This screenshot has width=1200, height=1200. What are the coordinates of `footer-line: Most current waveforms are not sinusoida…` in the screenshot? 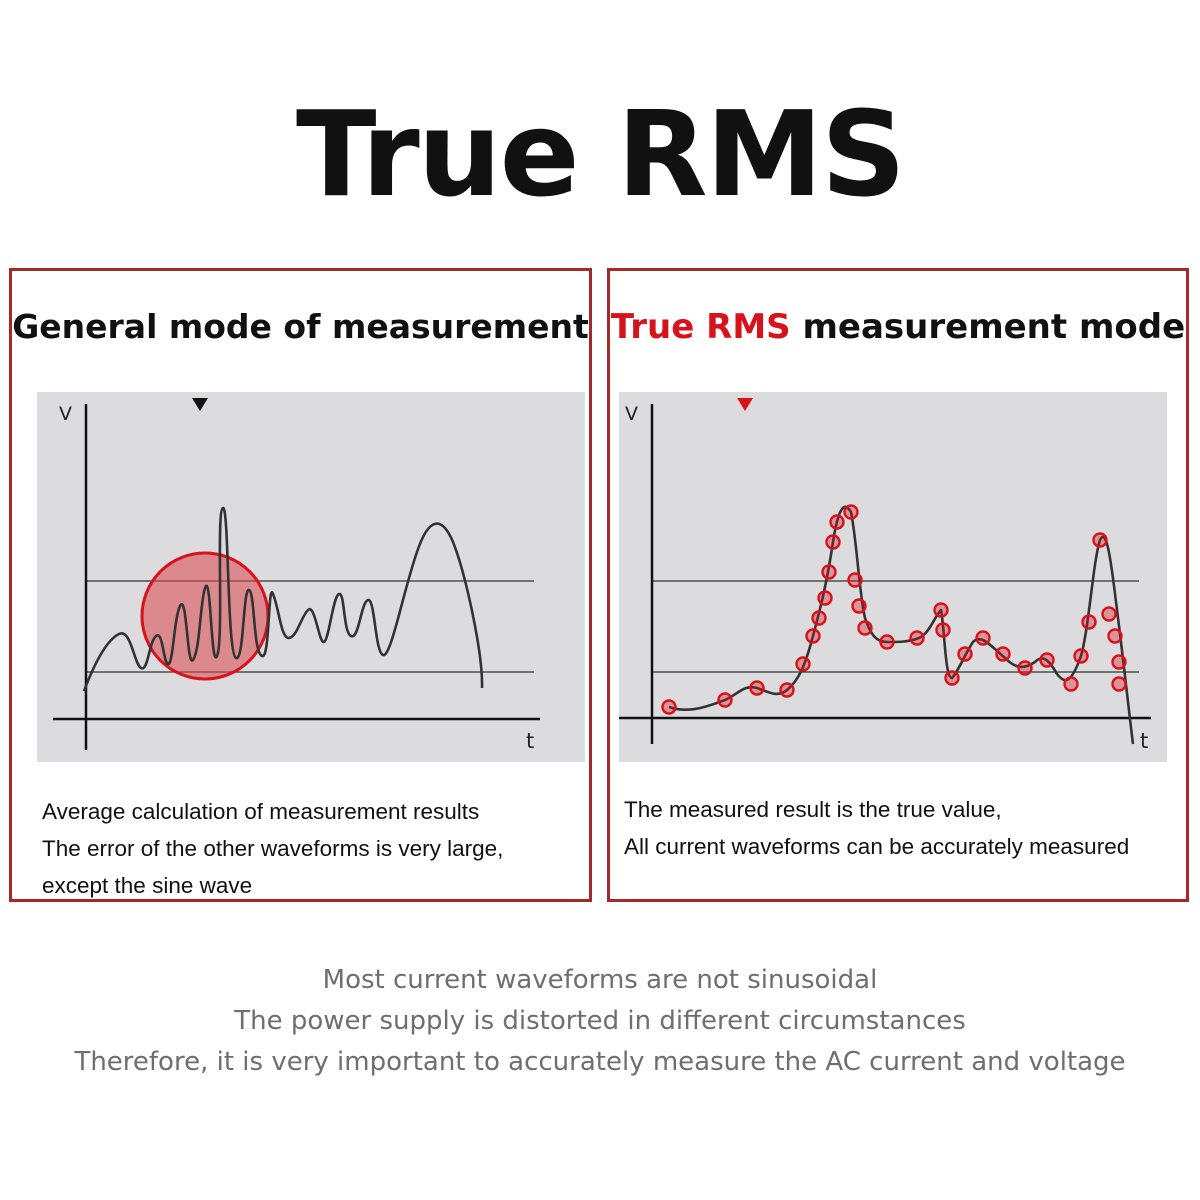 It's located at (600, 980).